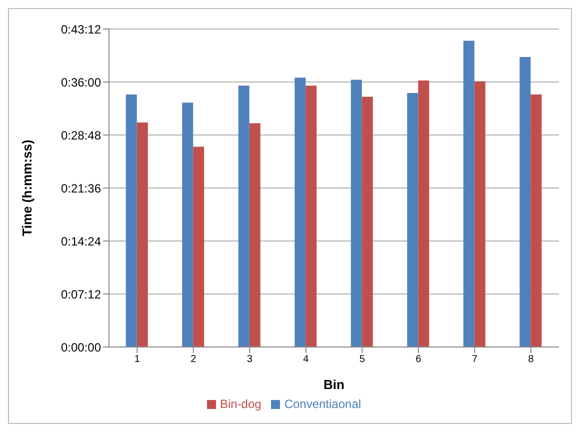 The width and height of the screenshot is (580, 432). What do you see at coordinates (249, 360) in the screenshot?
I see `x-tick-label: 3` at bounding box center [249, 360].